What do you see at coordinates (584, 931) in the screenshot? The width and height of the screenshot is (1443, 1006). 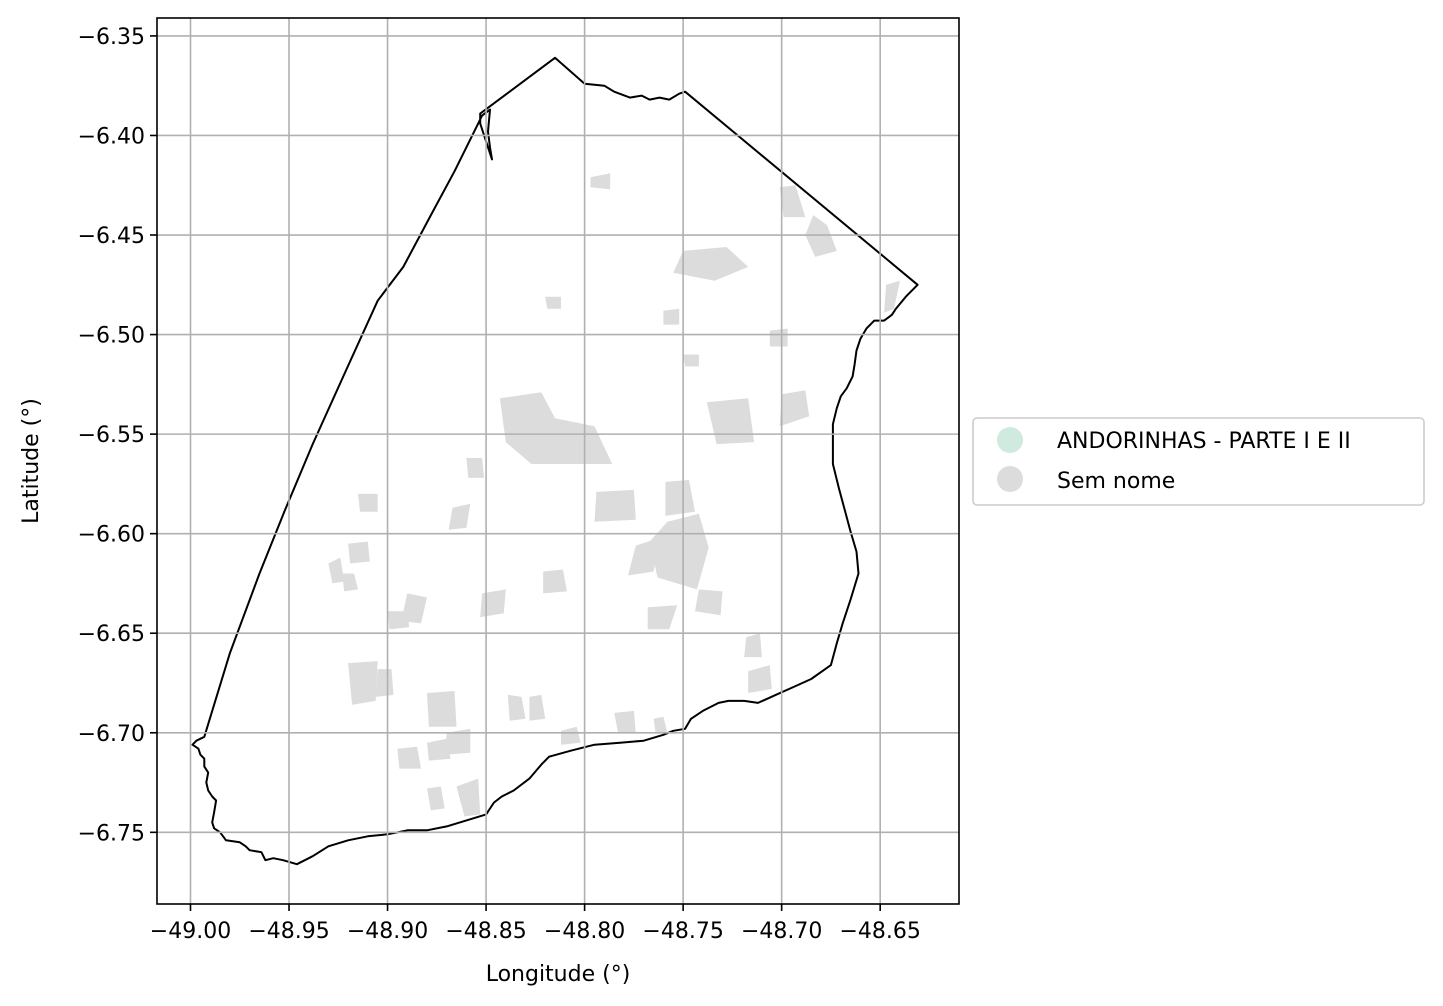 I see `x-tick-label-4: −48.80` at bounding box center [584, 931].